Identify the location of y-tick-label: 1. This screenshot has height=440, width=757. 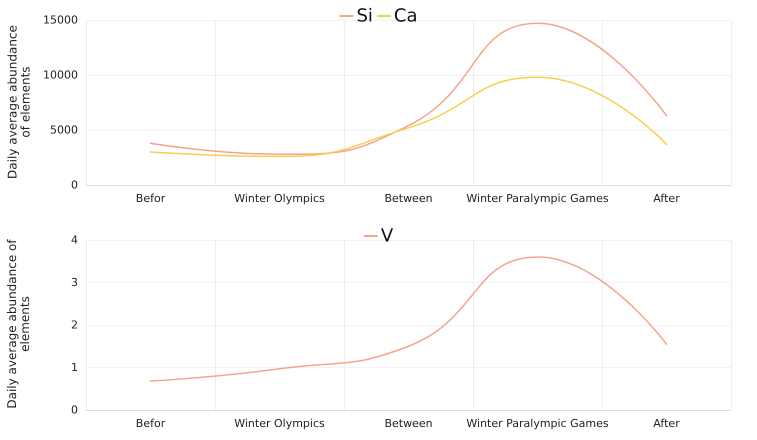
(74, 367).